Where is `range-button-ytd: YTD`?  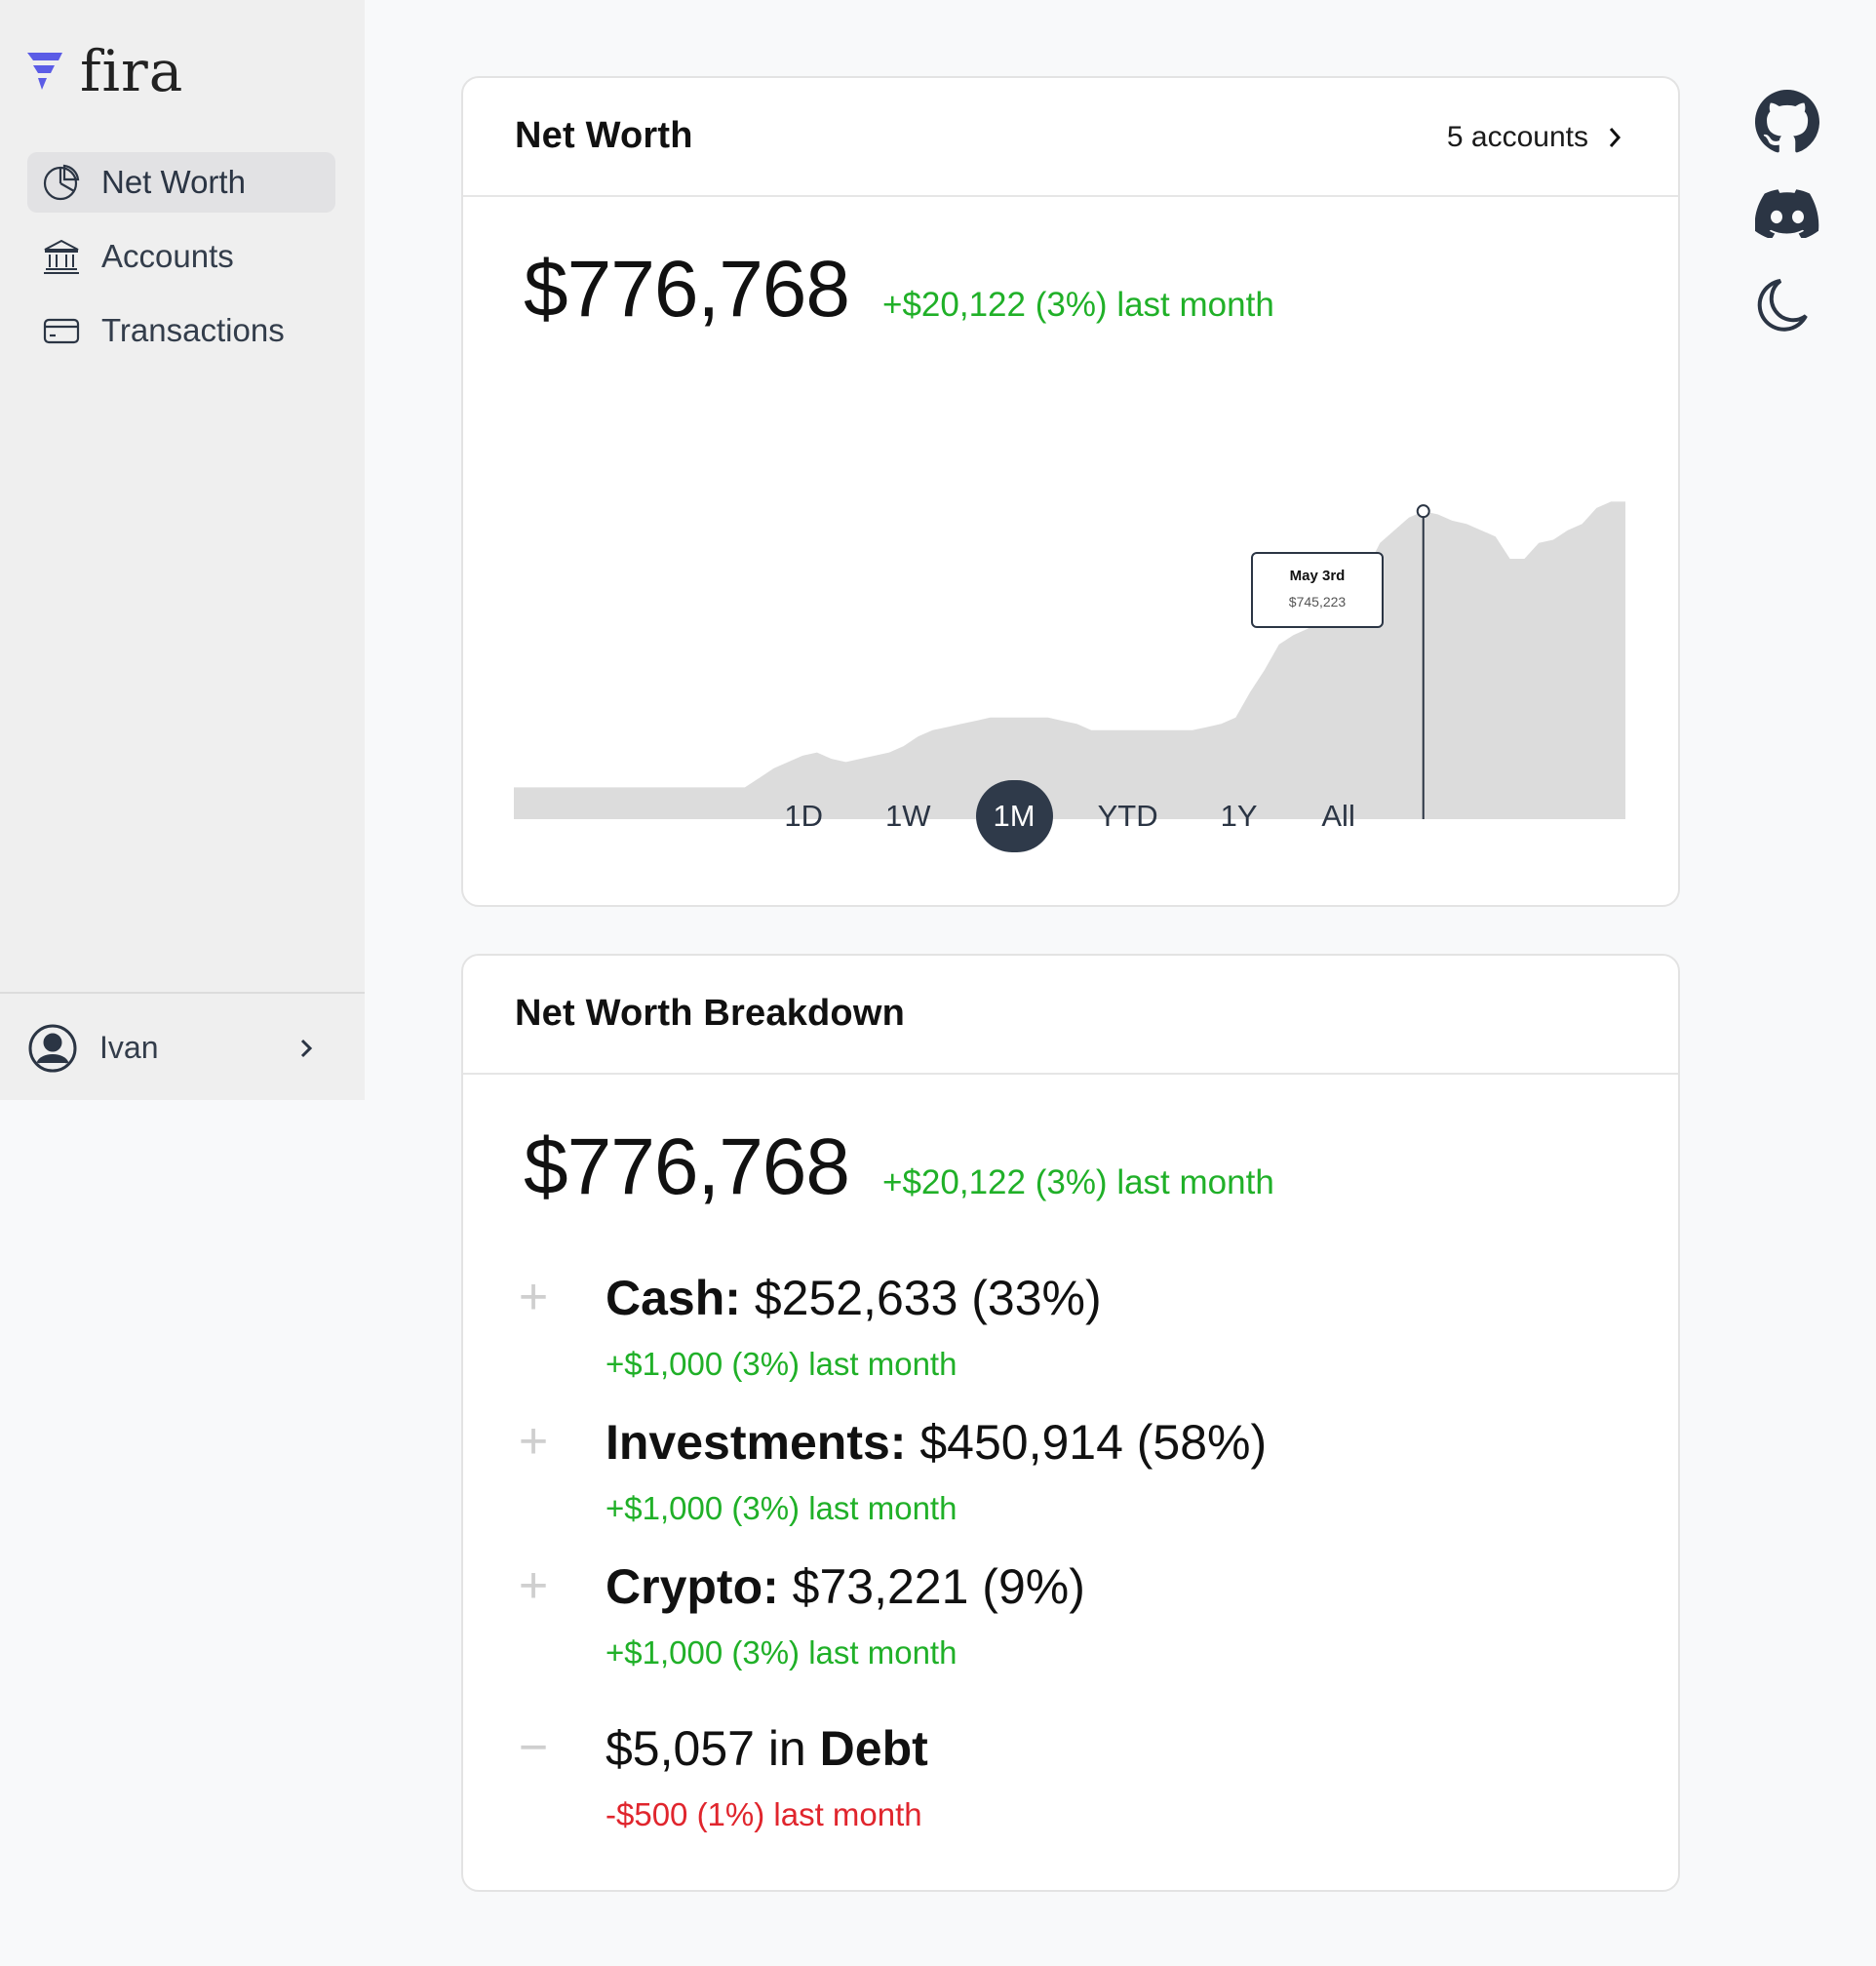
range-button-ytd: YTD is located at coordinates (1127, 816).